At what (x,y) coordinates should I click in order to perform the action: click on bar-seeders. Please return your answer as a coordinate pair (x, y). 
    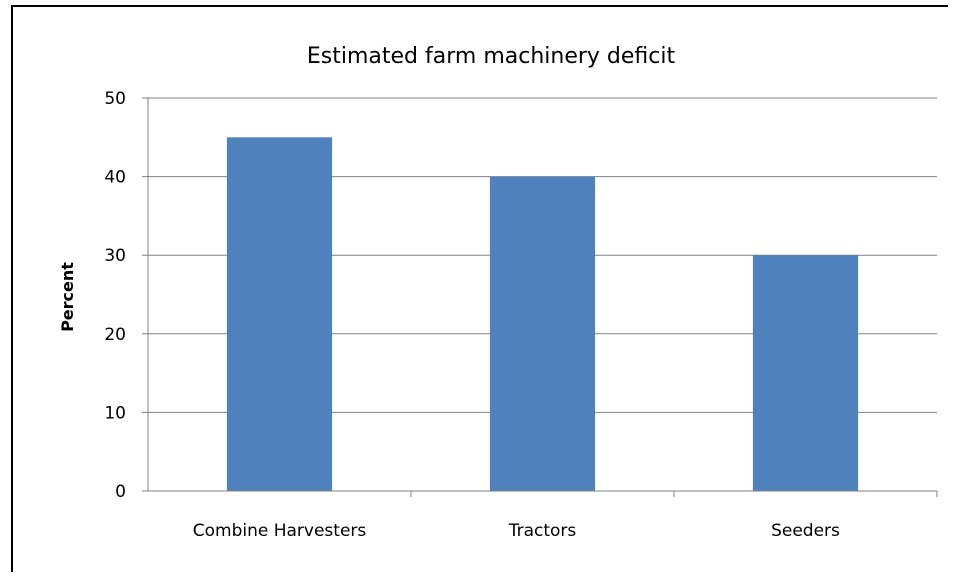
    Looking at the image, I should click on (805, 373).